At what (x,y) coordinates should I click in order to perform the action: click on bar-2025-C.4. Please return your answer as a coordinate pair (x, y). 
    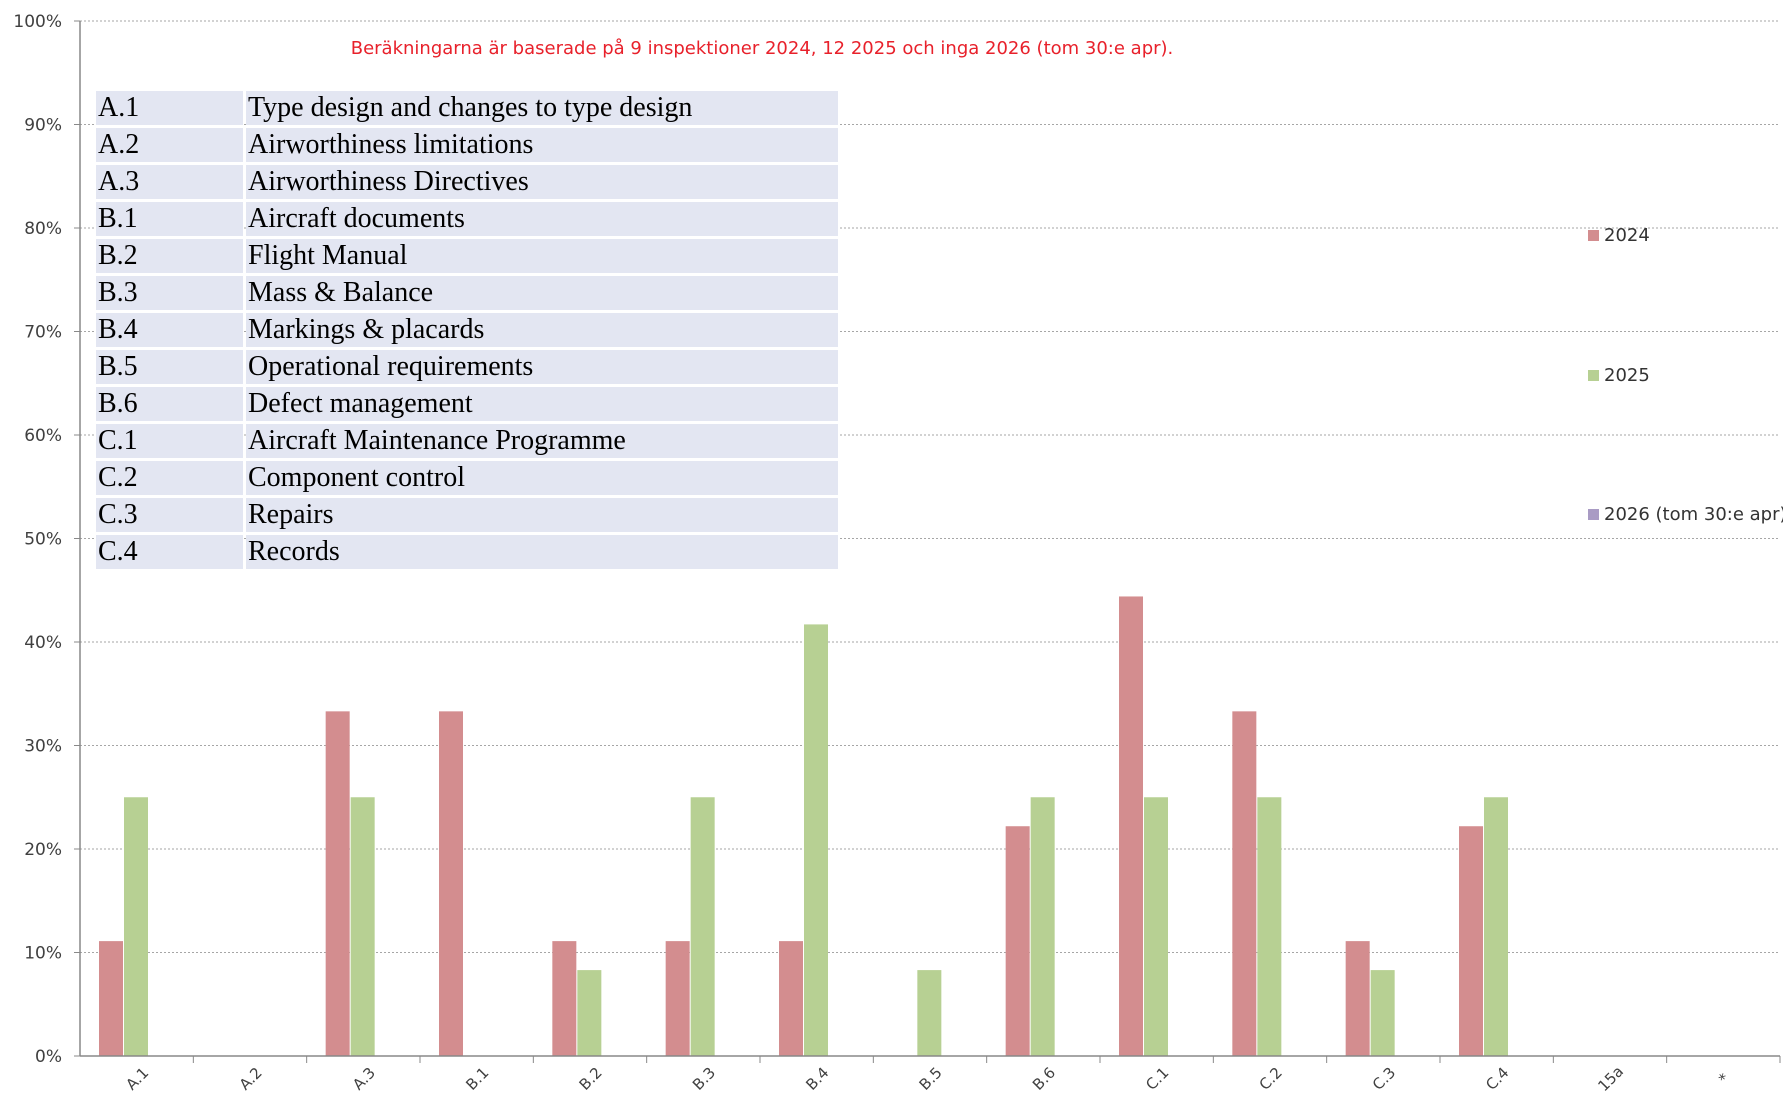
    Looking at the image, I should click on (1496, 926).